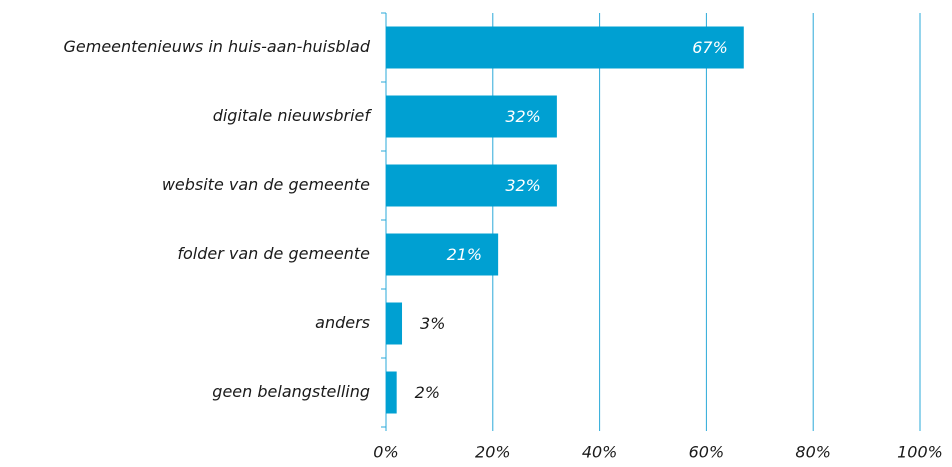 This screenshot has height=467, width=952. What do you see at coordinates (493, 452) in the screenshot?
I see `x-tick-label: 20%` at bounding box center [493, 452].